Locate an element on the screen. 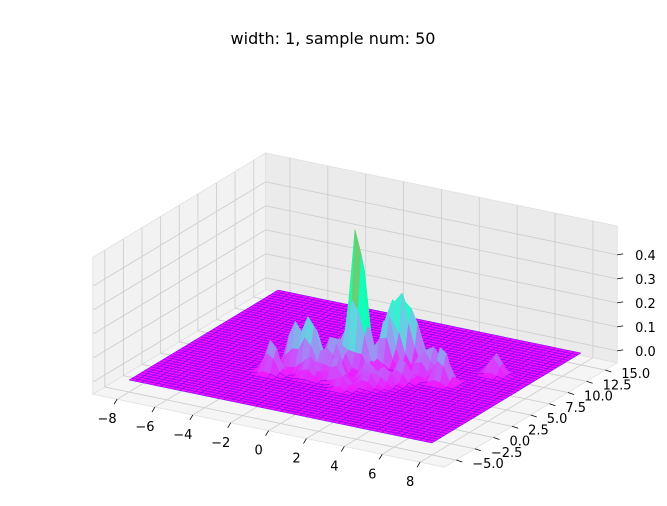 Image resolution: width=667 pixels, height=506 pixels. y-tick-label: 5.0 is located at coordinates (557, 419).